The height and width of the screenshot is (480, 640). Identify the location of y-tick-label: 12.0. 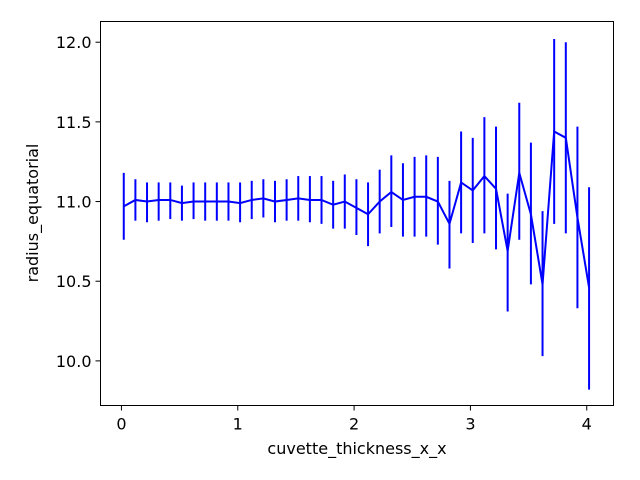
(74, 42).